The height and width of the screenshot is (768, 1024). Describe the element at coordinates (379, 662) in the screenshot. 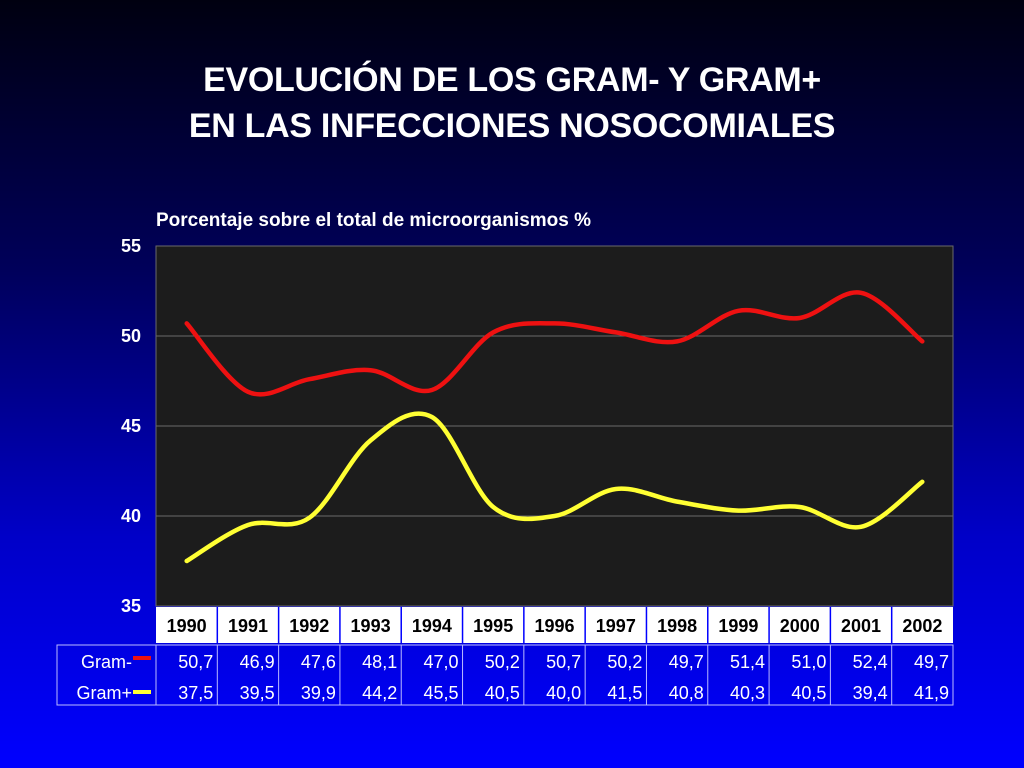

I see `data-label-gram-neg-1993: 48,1` at that location.